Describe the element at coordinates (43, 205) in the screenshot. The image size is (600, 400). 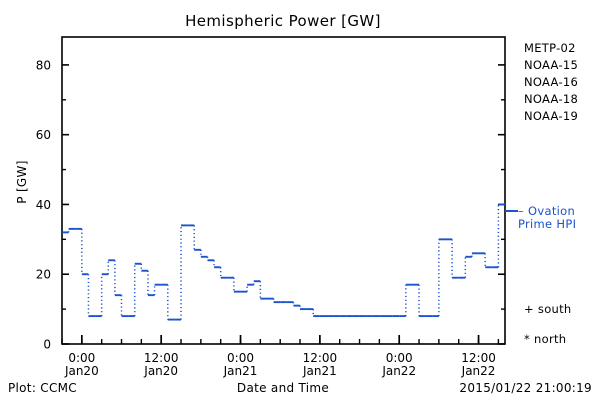
I see `y-tick-label: 40` at that location.